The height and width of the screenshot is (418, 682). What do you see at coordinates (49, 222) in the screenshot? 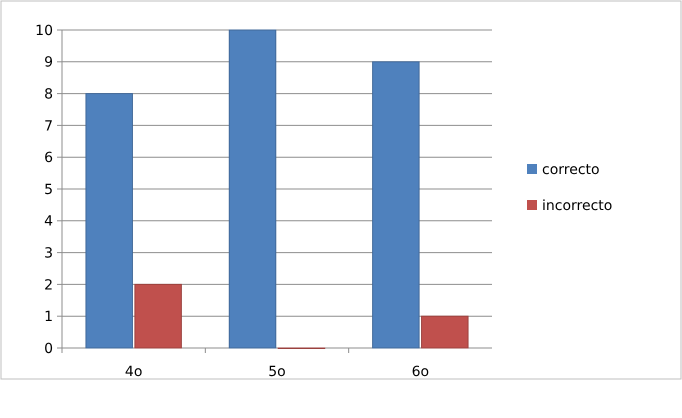
I see `y-tick-label: 4` at bounding box center [49, 222].